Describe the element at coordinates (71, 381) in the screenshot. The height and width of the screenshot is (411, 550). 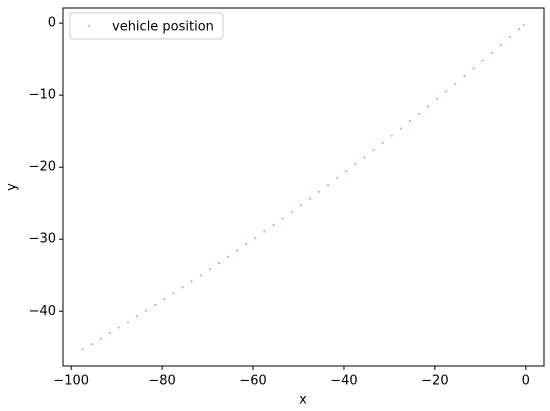
I see `x-tick-label: −100` at that location.